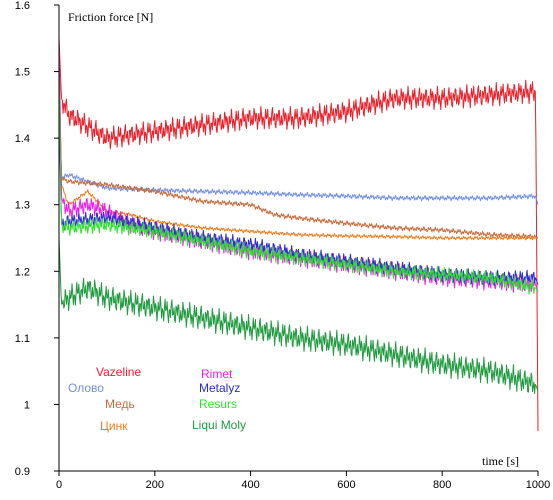  I want to click on x-tick-label: 400, so click(250, 485).